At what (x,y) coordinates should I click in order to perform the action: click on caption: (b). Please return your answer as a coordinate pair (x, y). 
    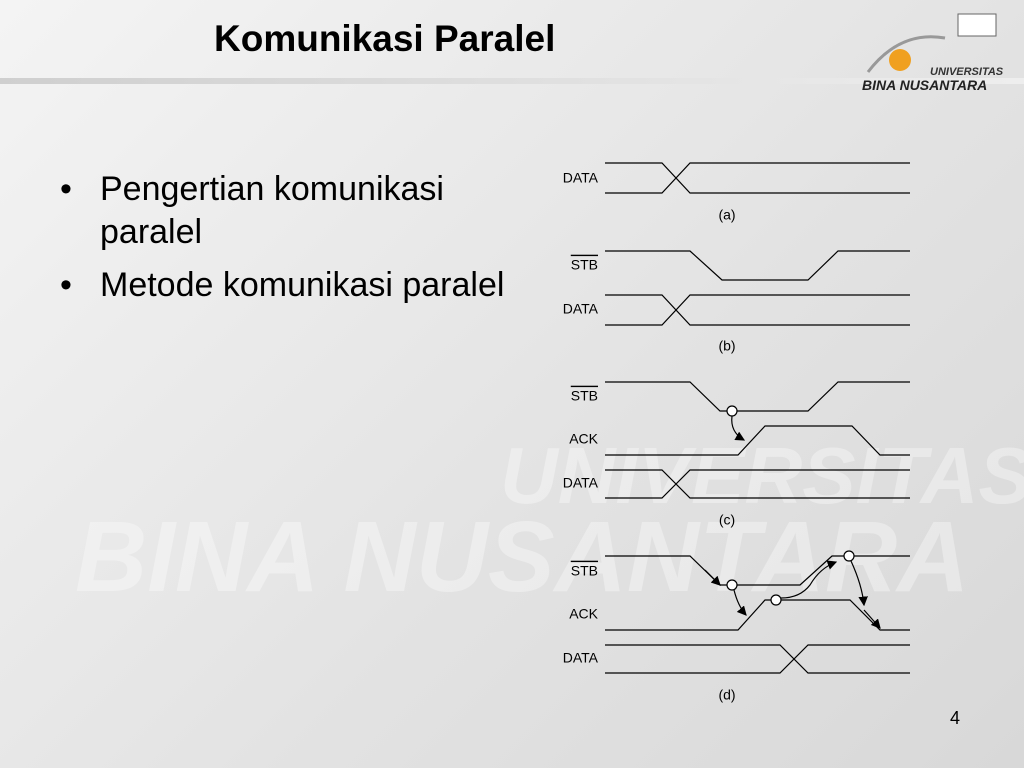
    Looking at the image, I should click on (726, 346).